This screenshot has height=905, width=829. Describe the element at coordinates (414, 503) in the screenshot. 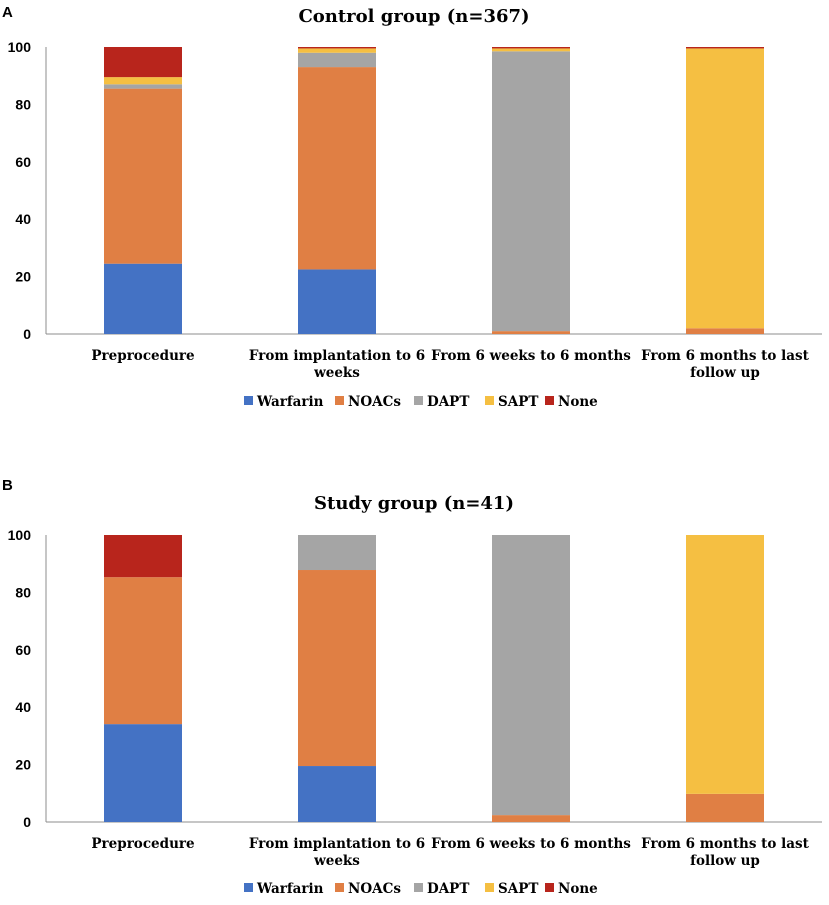

I see `chart-title: Study group (n=41)` at that location.